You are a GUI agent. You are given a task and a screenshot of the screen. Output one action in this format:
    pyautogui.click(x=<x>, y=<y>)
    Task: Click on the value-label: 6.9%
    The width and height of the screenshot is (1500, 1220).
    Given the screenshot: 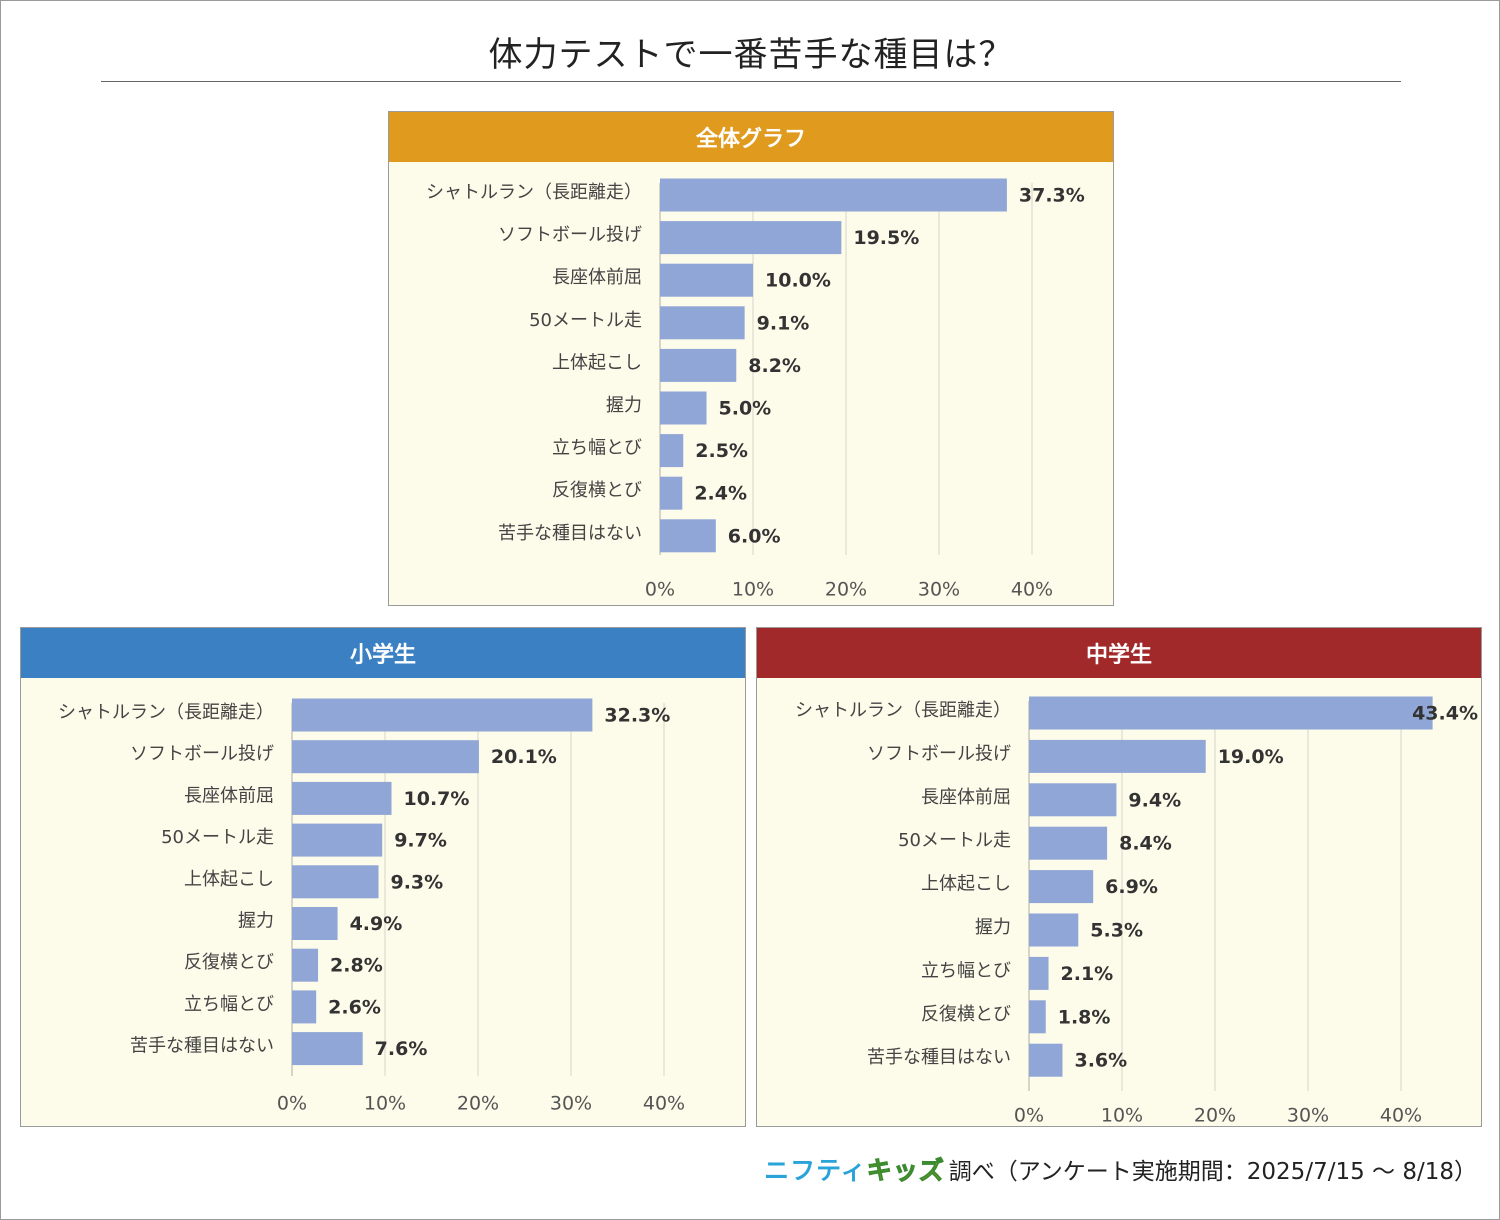 What is the action you would take?
    pyautogui.click(x=1131, y=887)
    